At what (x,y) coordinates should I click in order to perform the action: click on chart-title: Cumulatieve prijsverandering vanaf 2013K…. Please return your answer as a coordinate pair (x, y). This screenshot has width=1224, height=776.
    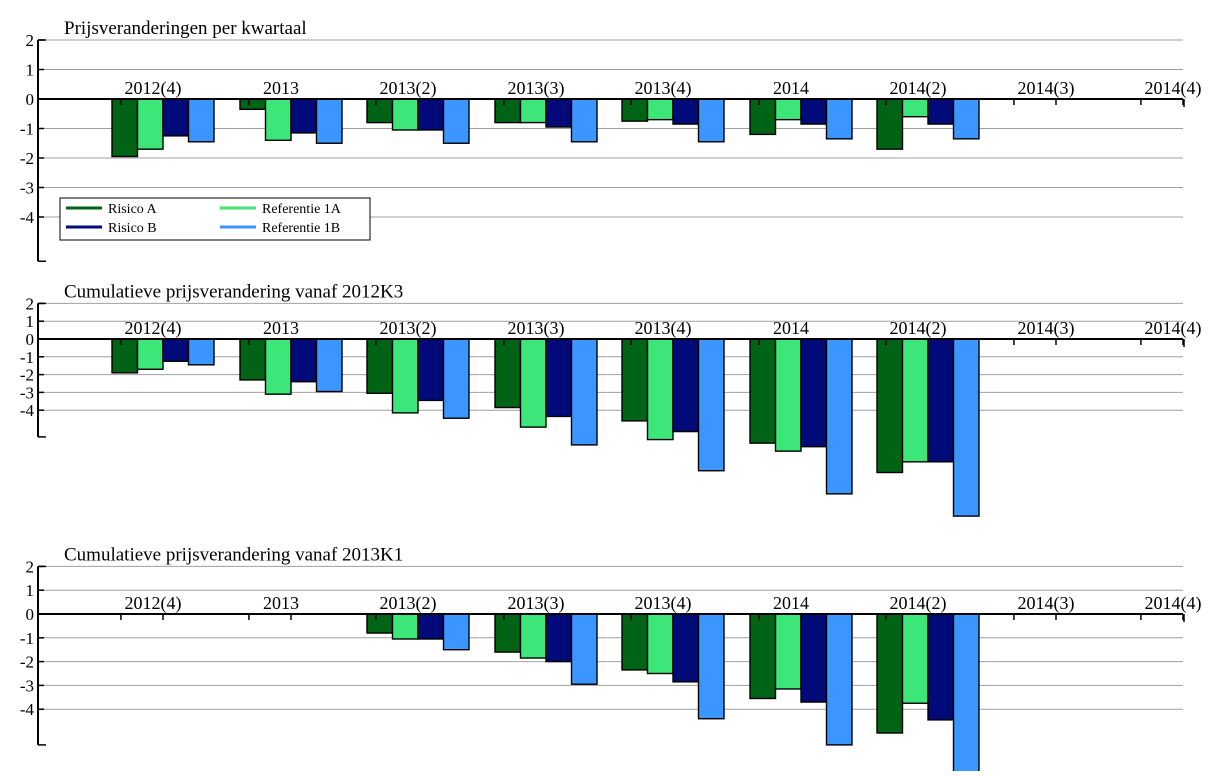
    Looking at the image, I should click on (233, 554).